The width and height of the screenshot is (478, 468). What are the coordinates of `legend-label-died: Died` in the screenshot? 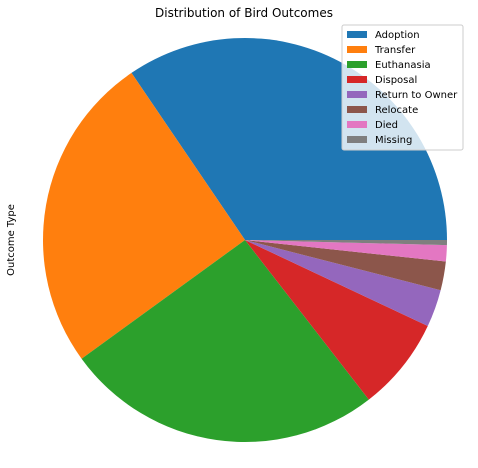 It's located at (386, 125).